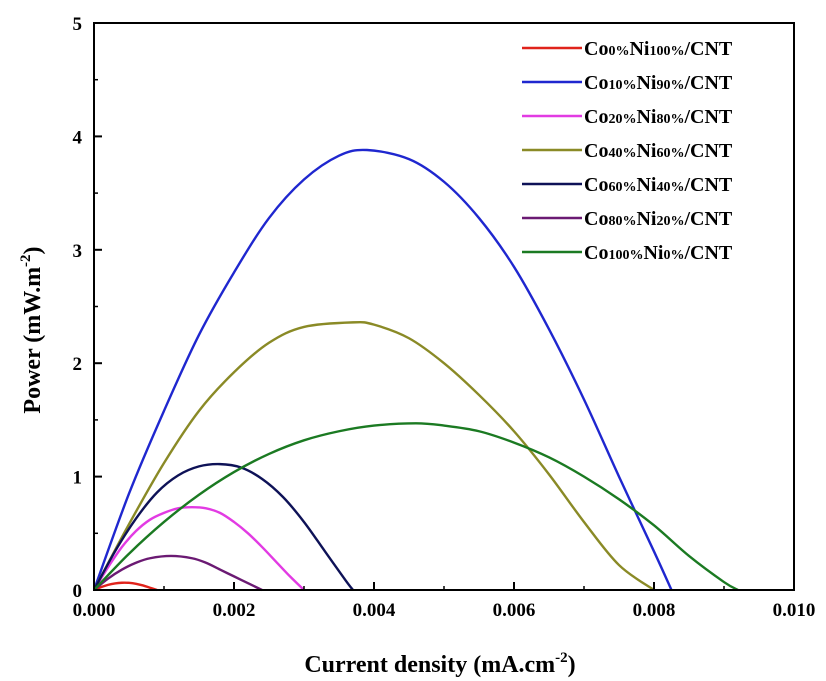 The image size is (826, 681). What do you see at coordinates (94, 610) in the screenshot?
I see `x-tick-label: 0.000` at bounding box center [94, 610].